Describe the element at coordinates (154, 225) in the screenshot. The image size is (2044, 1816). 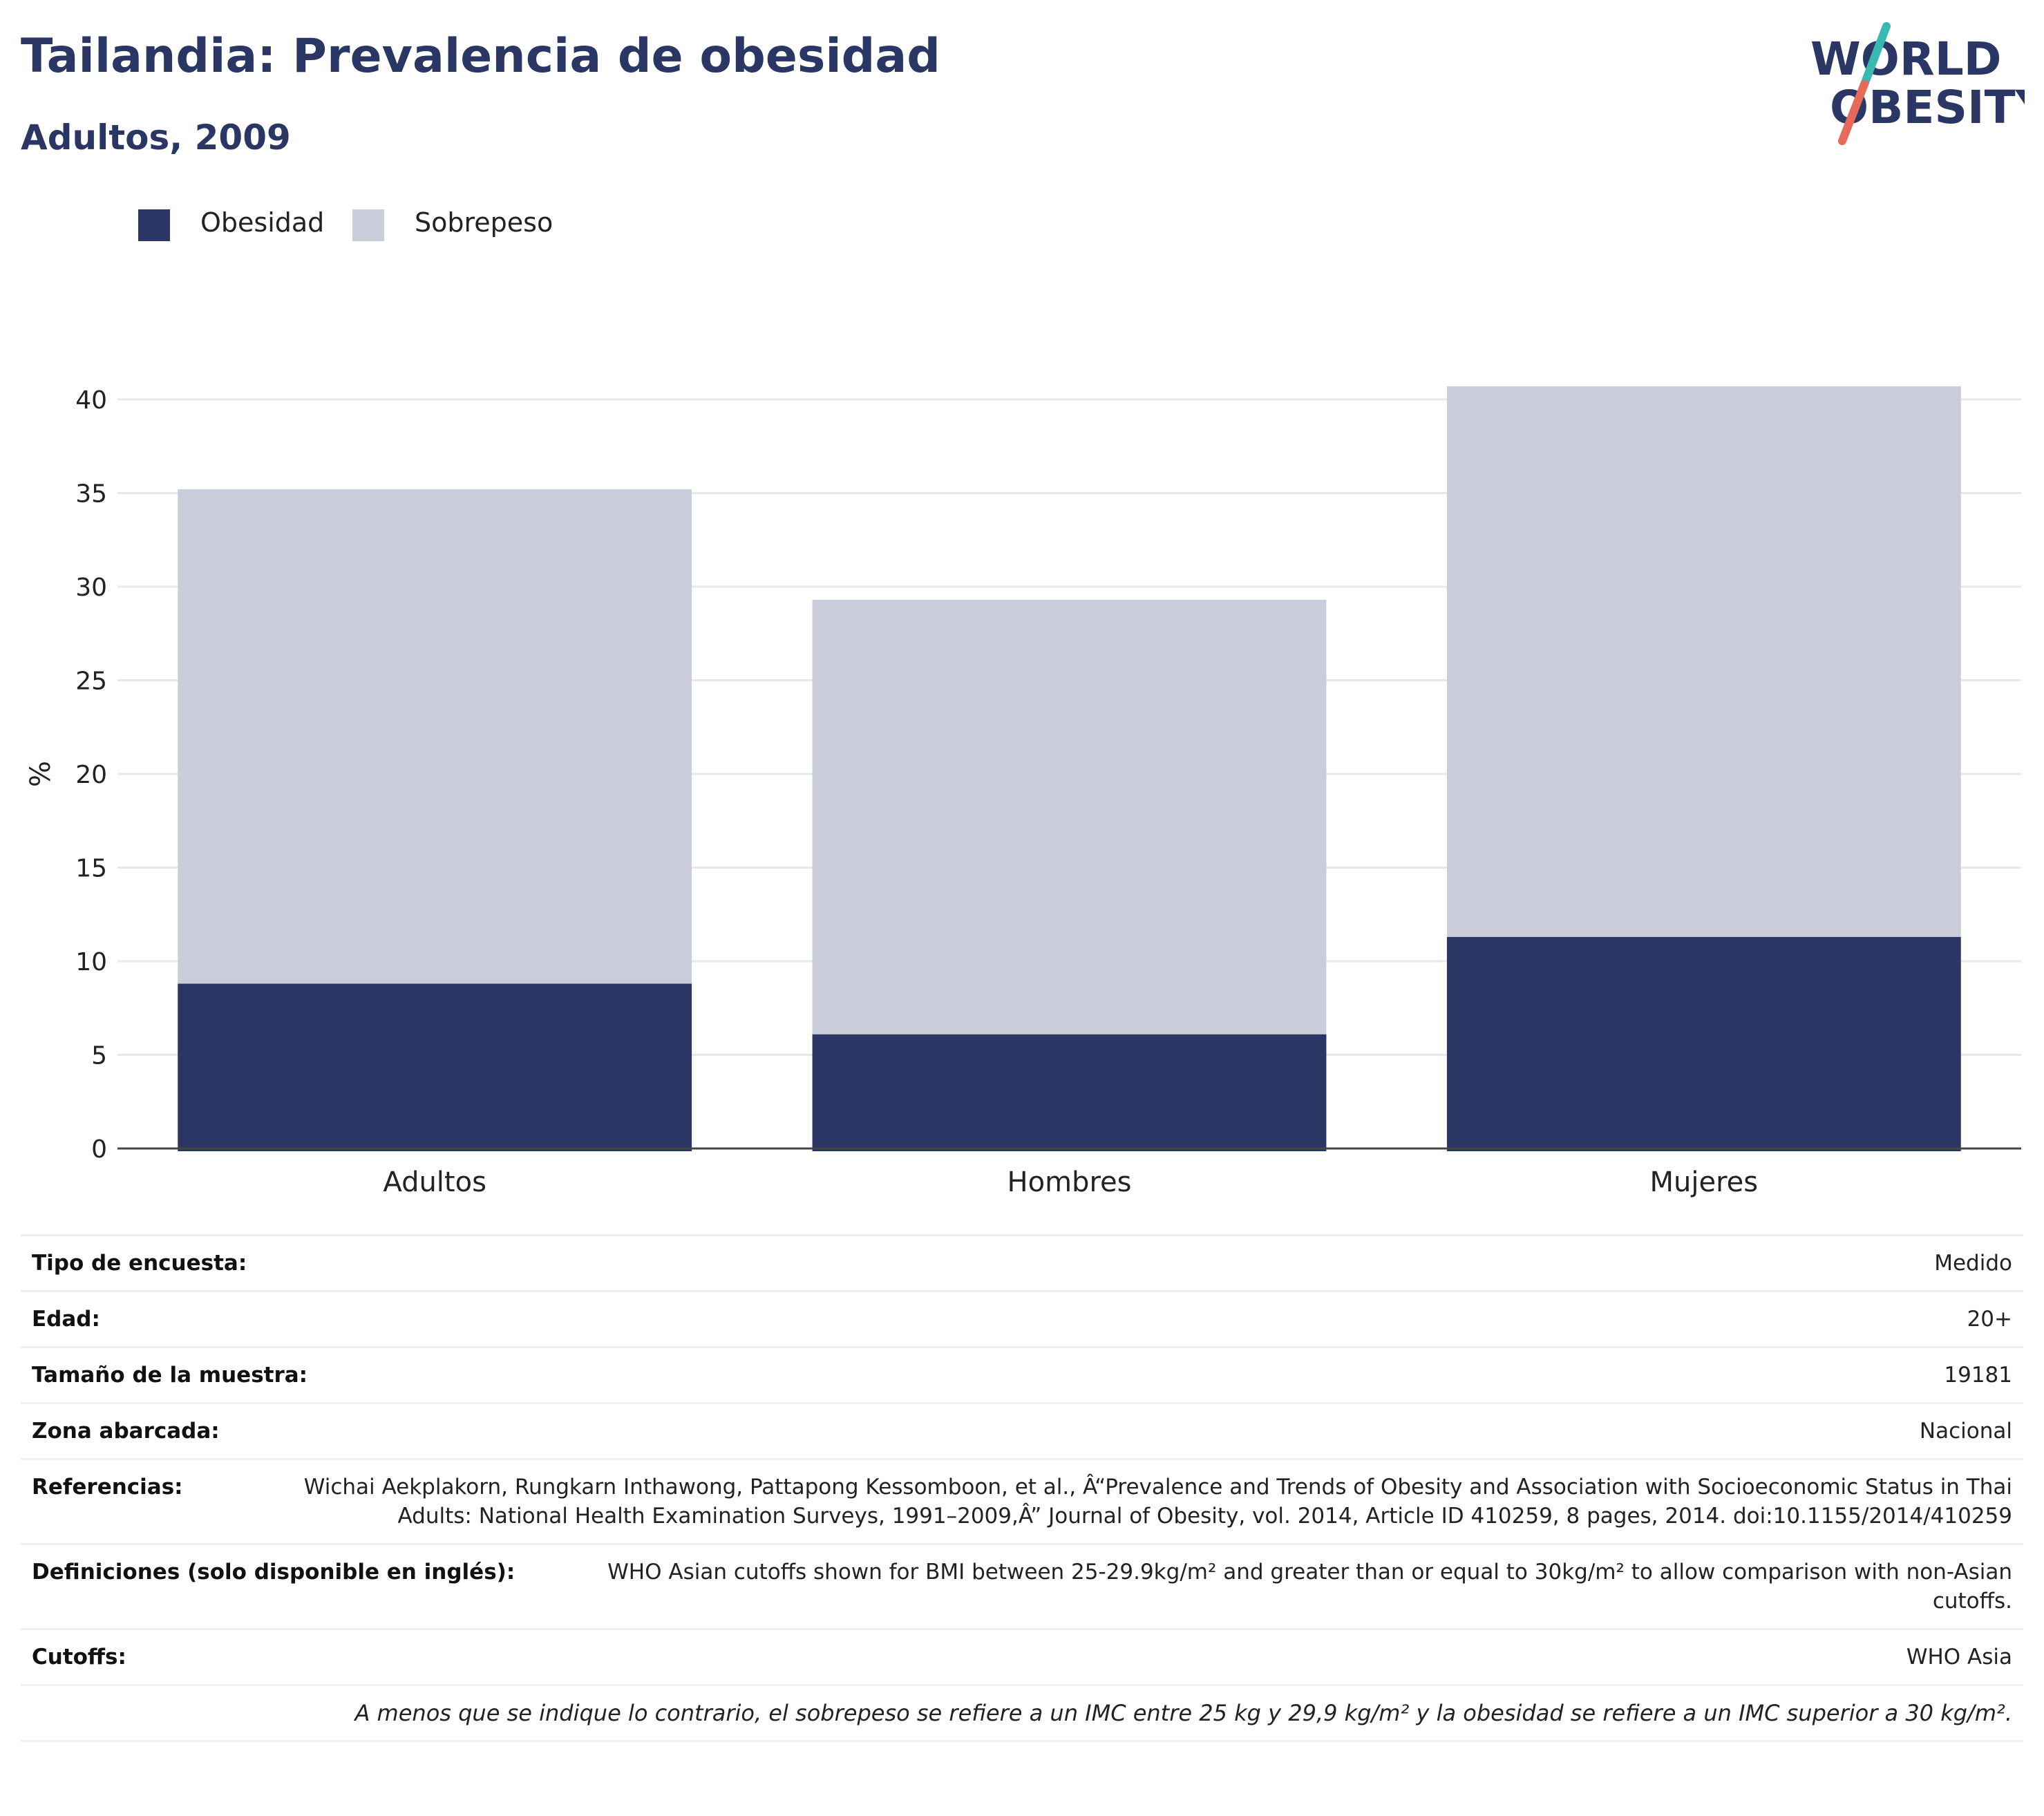
I see `legend-swatch-obesity` at that location.